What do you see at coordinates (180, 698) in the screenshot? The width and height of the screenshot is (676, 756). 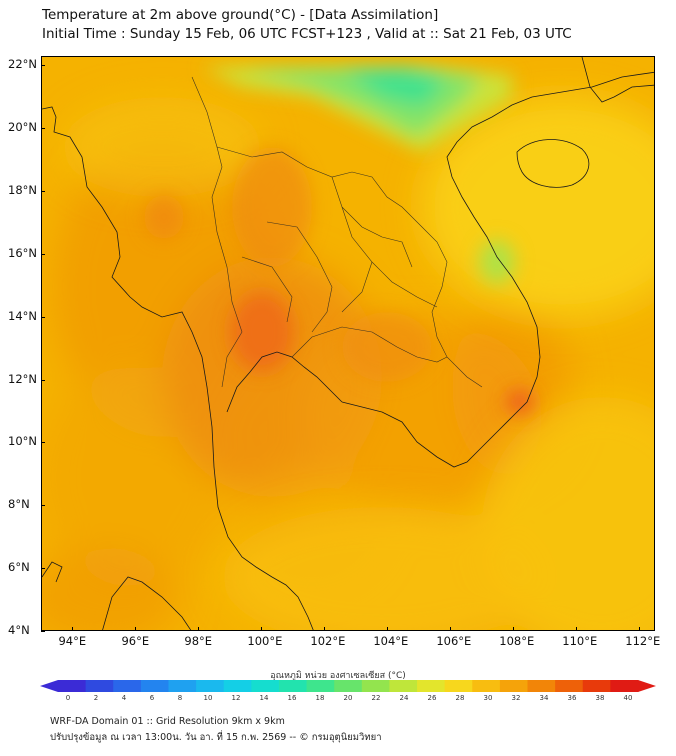 I see `colorbar-tick-label: 8` at bounding box center [180, 698].